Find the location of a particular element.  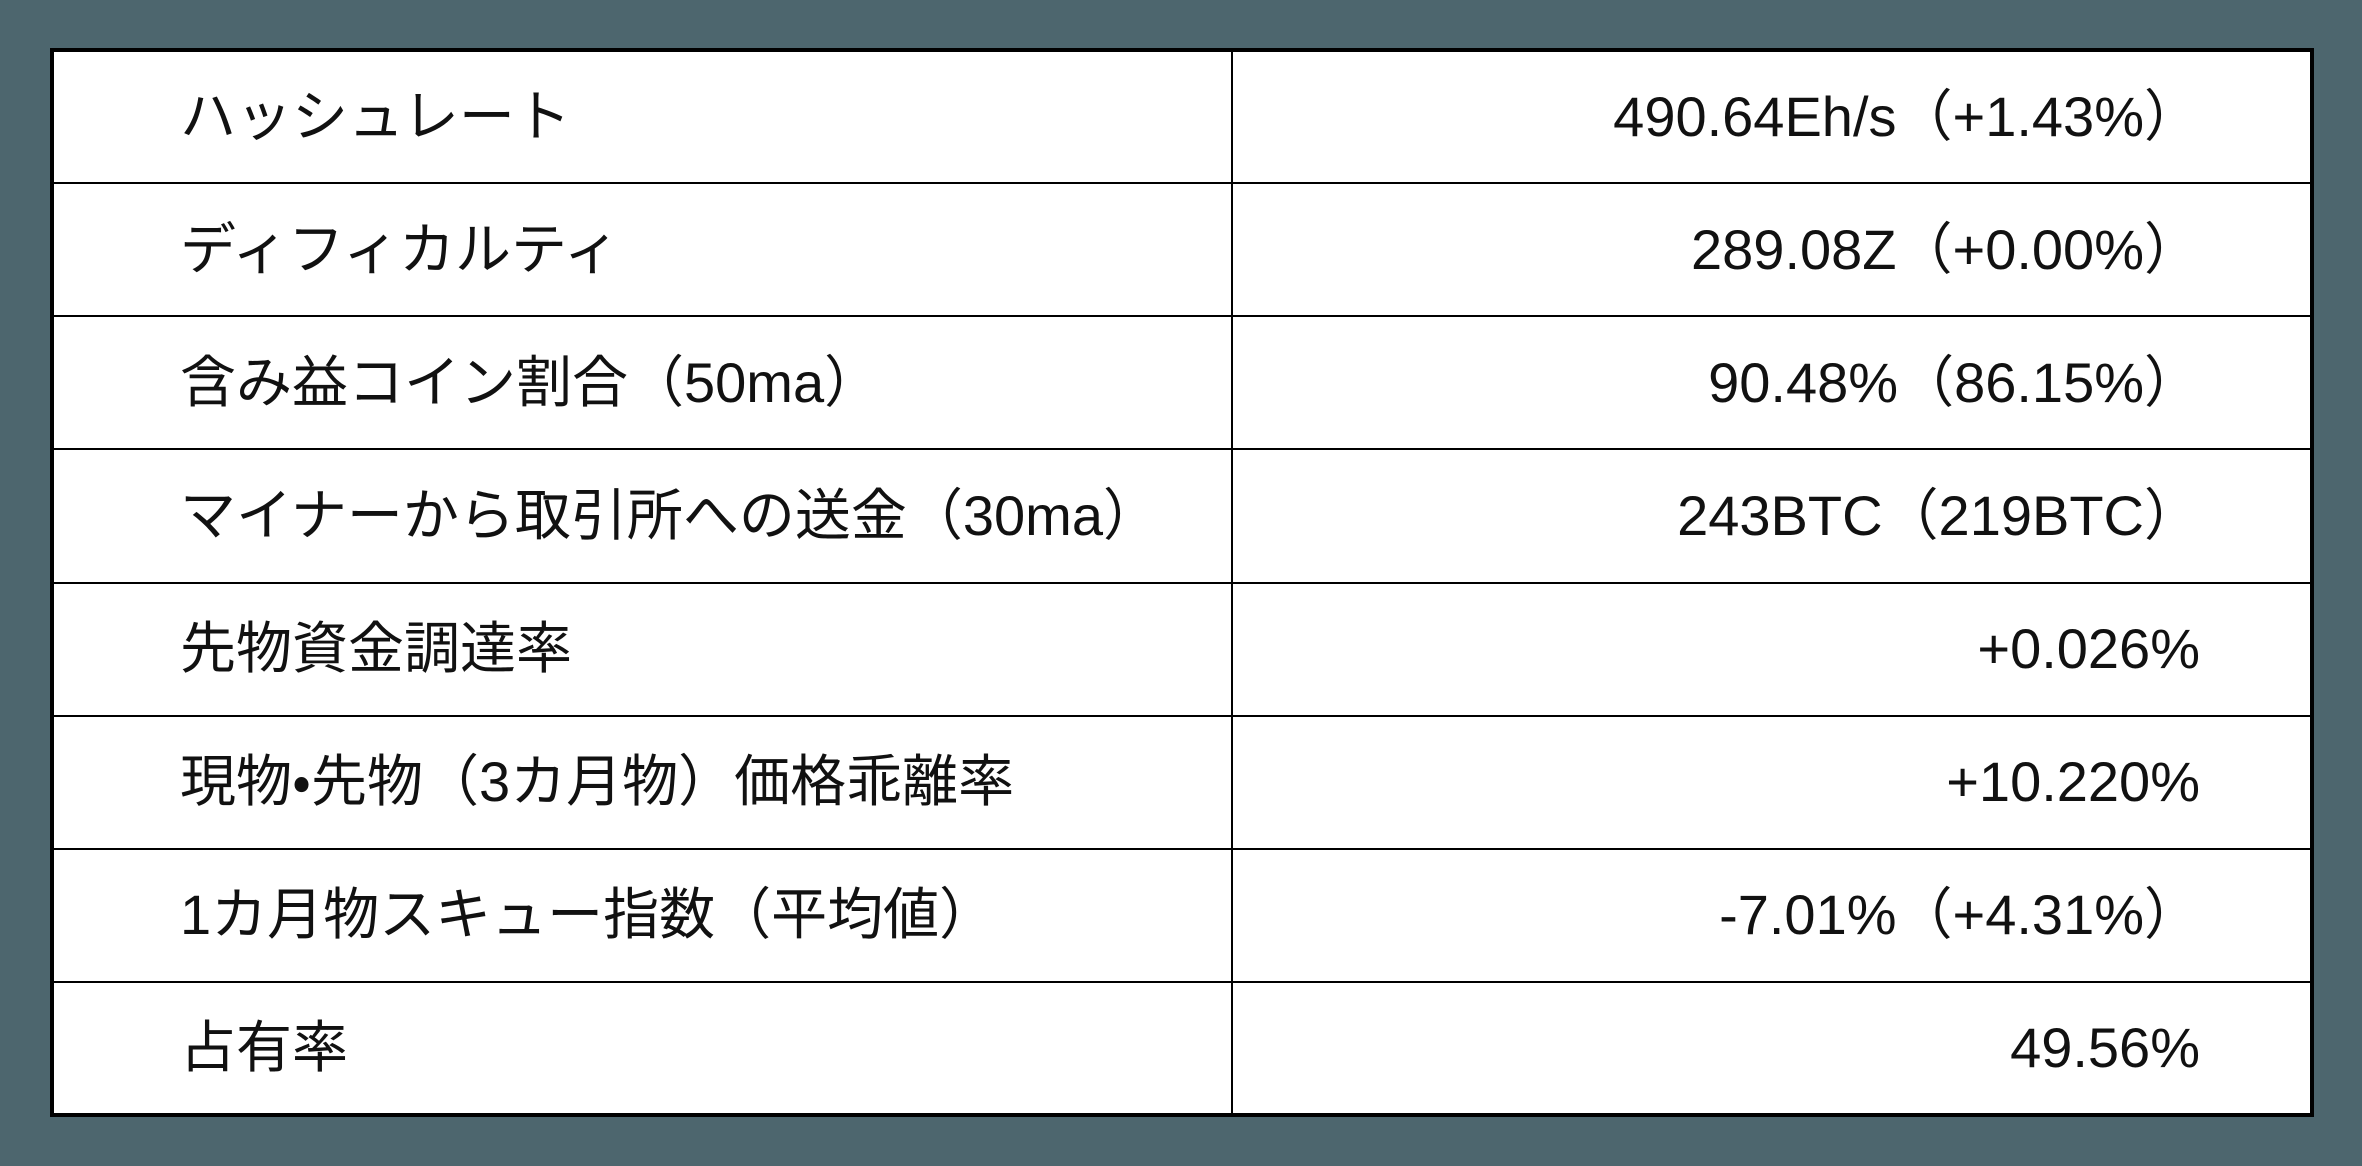

table-row-skew-index: 1カ月物スキュー指数（平均値） -7.01%（+4.31%） is located at coordinates (1182, 915).